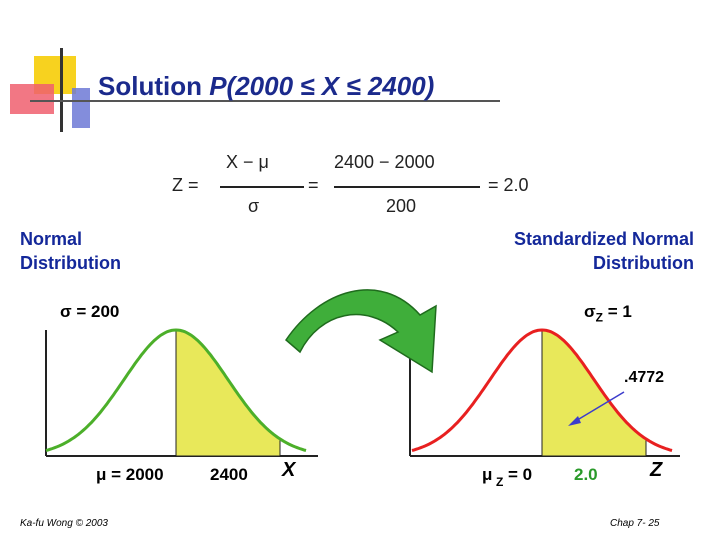  I want to click on mu-left-label: μ = 2000, so click(130, 474).